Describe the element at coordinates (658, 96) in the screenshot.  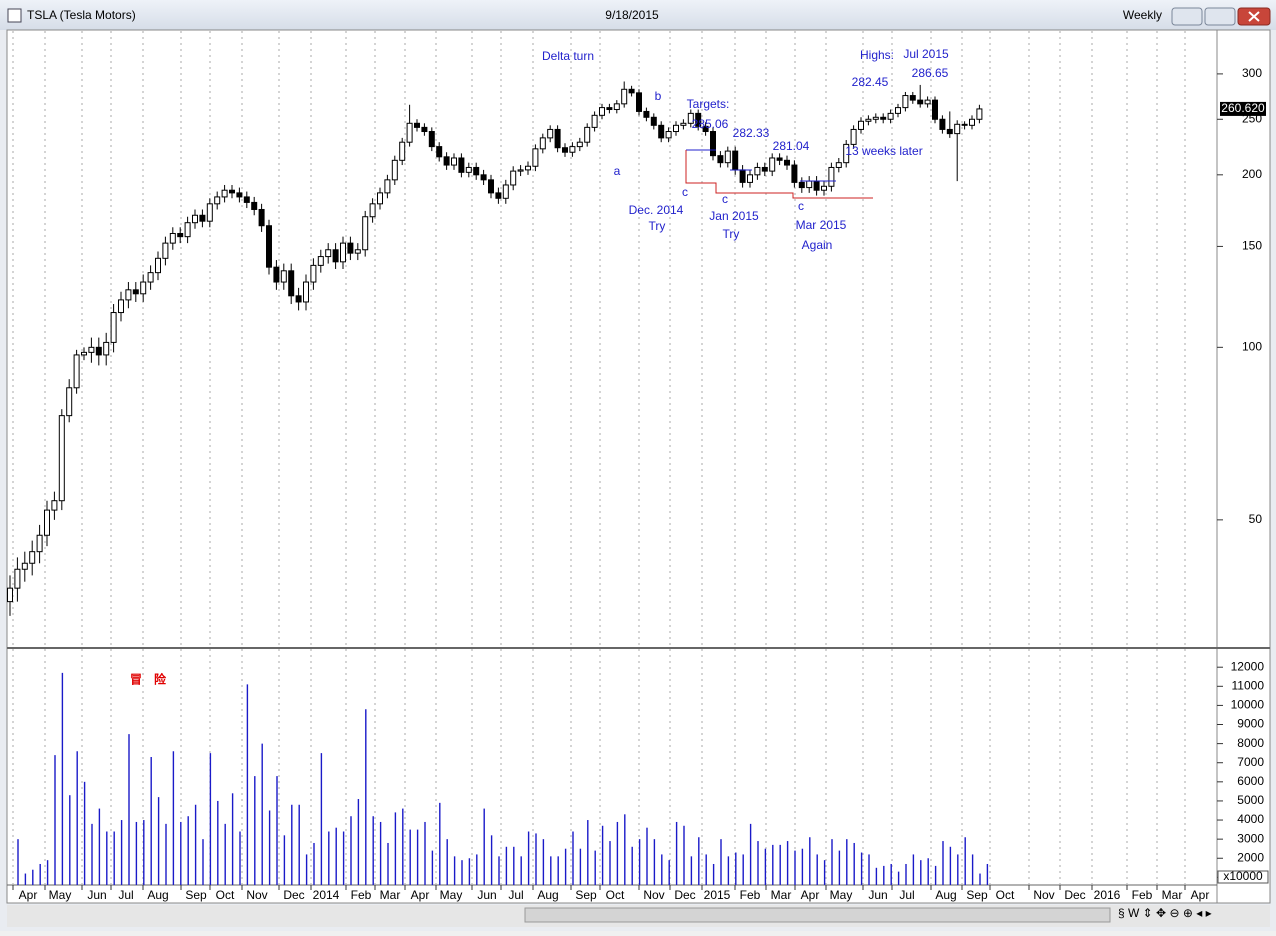
I see `annotation: b` at that location.